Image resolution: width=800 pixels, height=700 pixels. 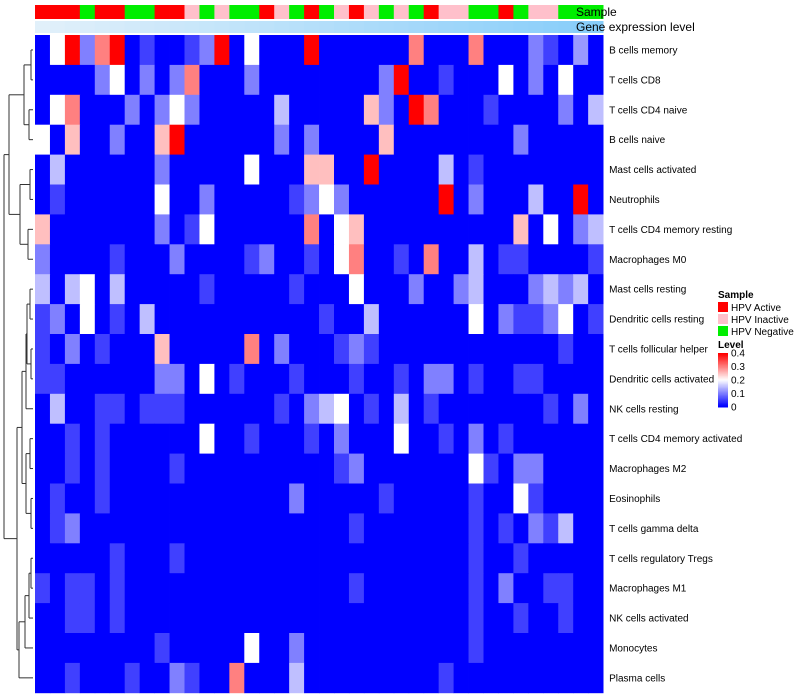 What do you see at coordinates (319, 12) in the screenshot?
I see `sample-annotation-bar` at bounding box center [319, 12].